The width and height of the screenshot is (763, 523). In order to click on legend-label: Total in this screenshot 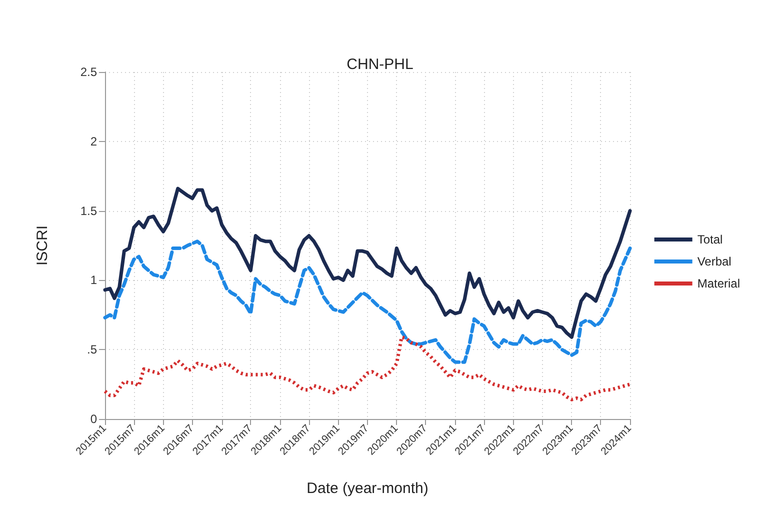, I will do `click(710, 239)`.